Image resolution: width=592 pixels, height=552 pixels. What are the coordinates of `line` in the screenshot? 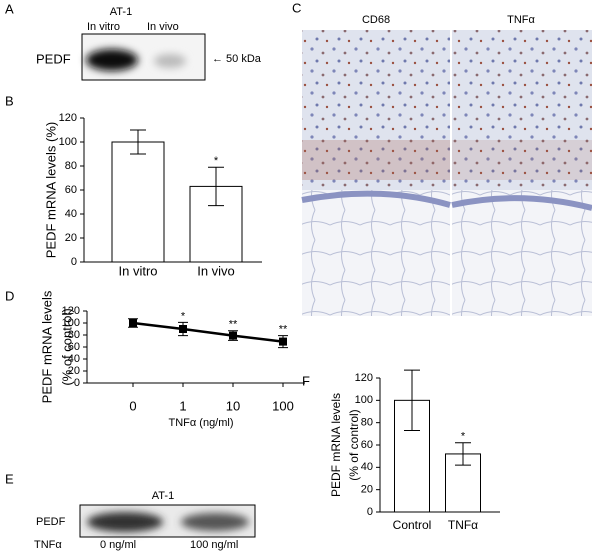 It's located at (208, 332).